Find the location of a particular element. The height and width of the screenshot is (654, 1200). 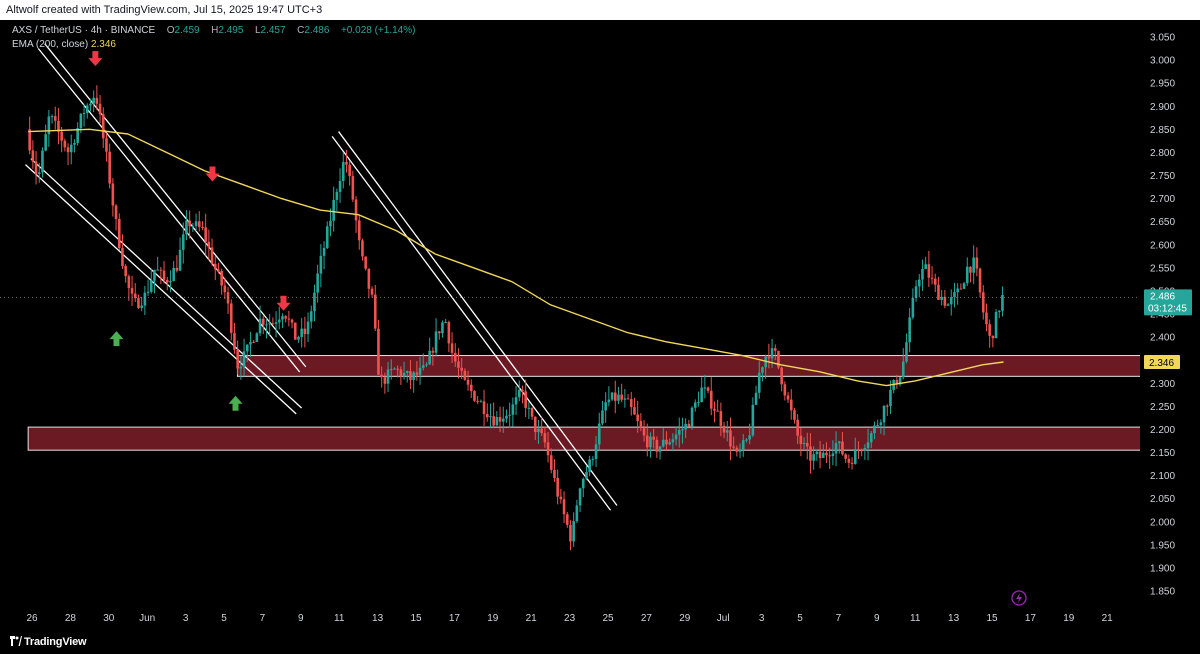

price-tick-label: 2.250 is located at coordinates (1162, 407).